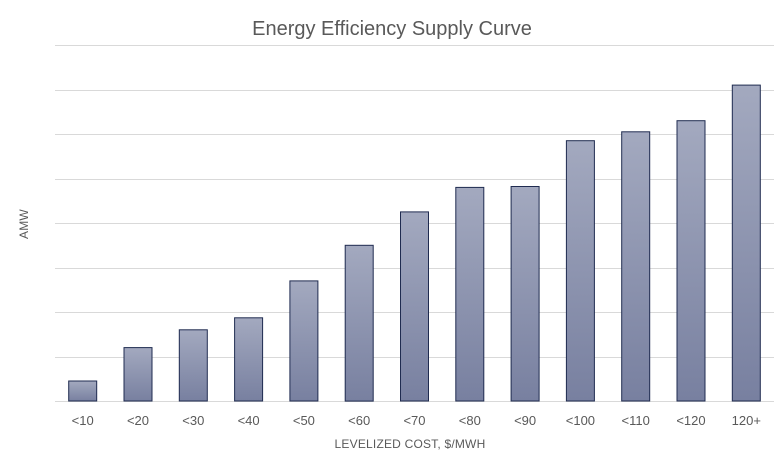  Describe the element at coordinates (193, 420) in the screenshot. I see `x-tick-label: <30` at that location.